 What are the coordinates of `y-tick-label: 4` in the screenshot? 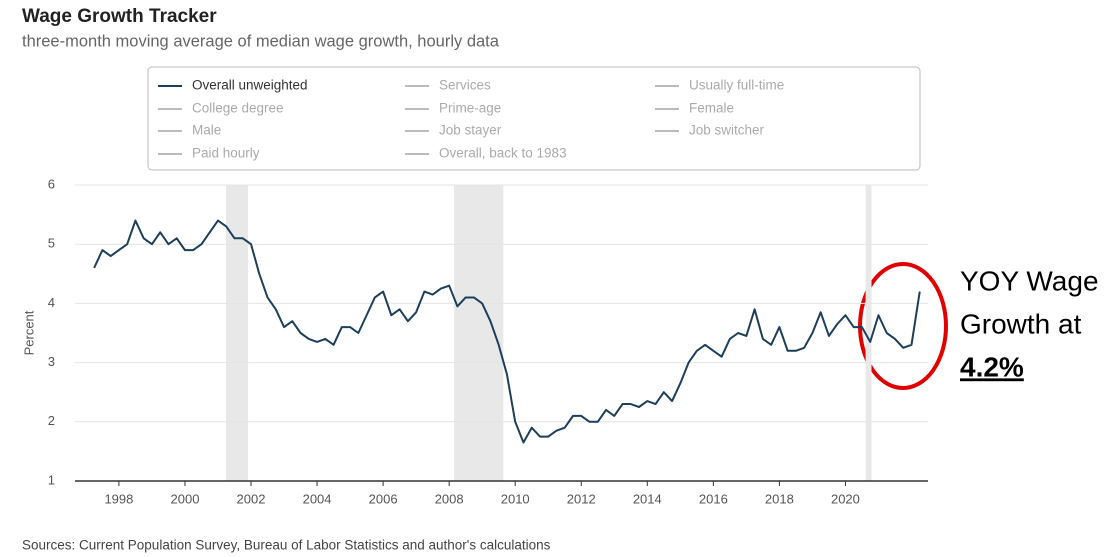 It's located at (51, 302).